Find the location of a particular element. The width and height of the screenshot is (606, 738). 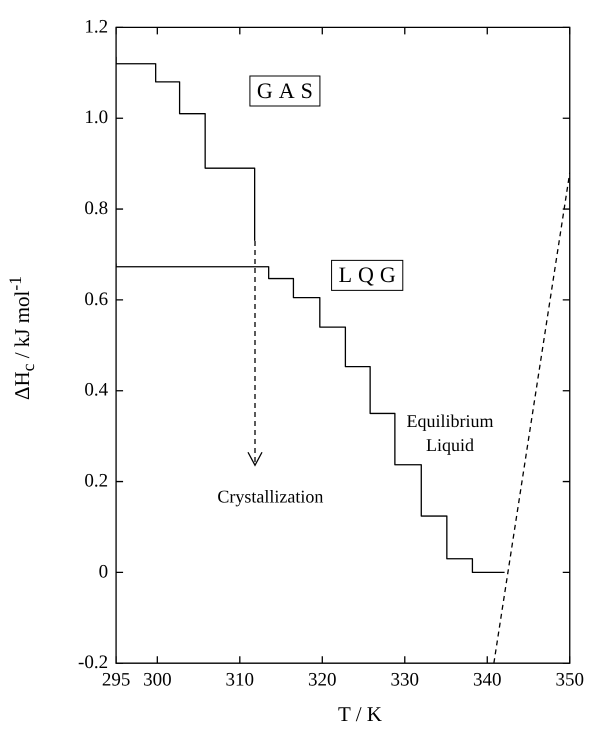

y-tick-label: 0.6 is located at coordinates (96, 299).